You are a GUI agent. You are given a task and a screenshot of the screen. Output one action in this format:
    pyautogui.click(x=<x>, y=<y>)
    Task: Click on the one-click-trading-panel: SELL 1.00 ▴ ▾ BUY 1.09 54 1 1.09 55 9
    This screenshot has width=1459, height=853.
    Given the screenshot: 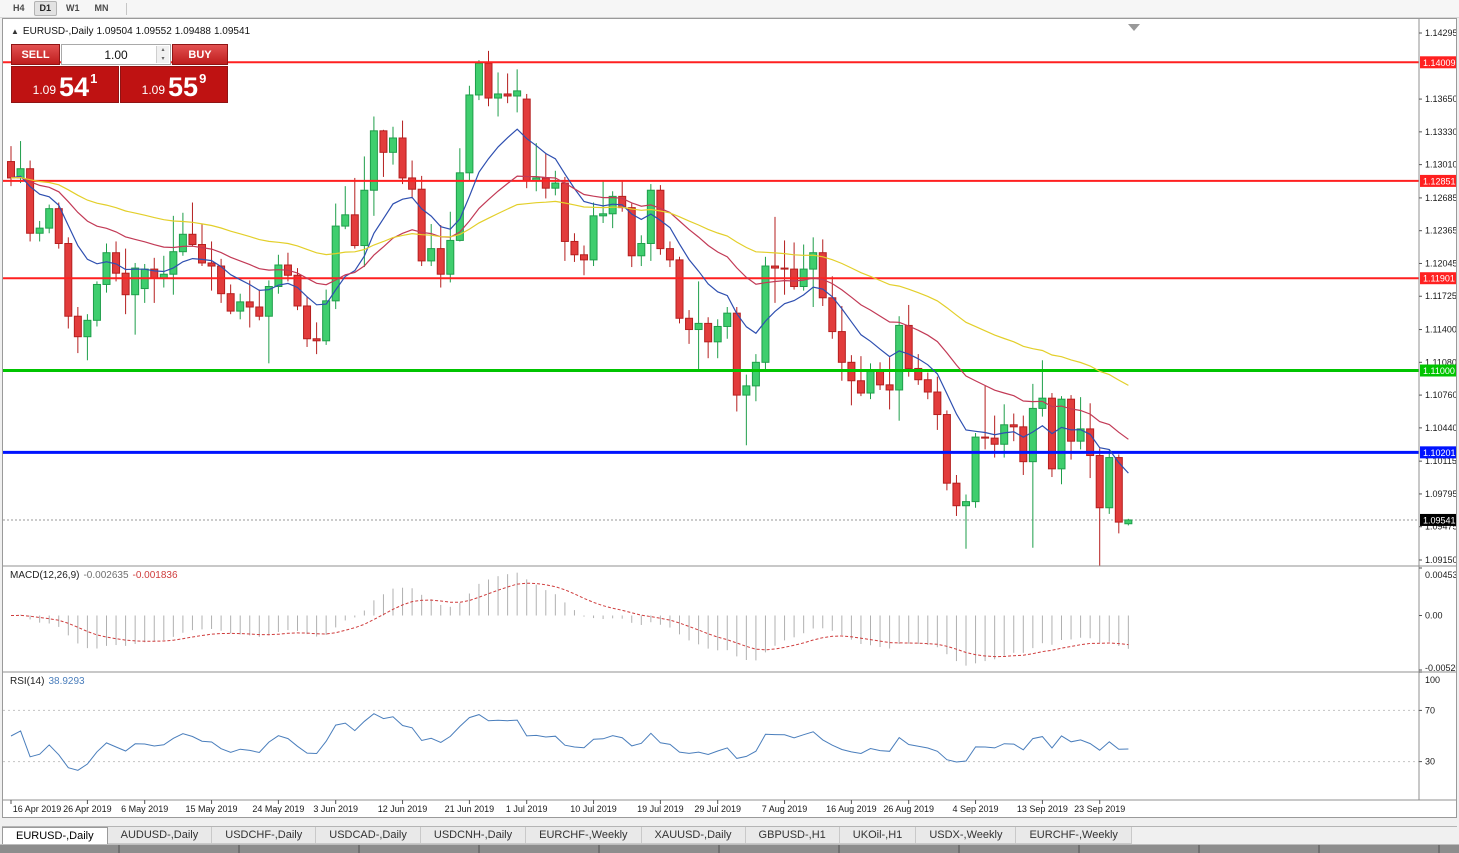 What is the action you would take?
    pyautogui.click(x=119, y=73)
    